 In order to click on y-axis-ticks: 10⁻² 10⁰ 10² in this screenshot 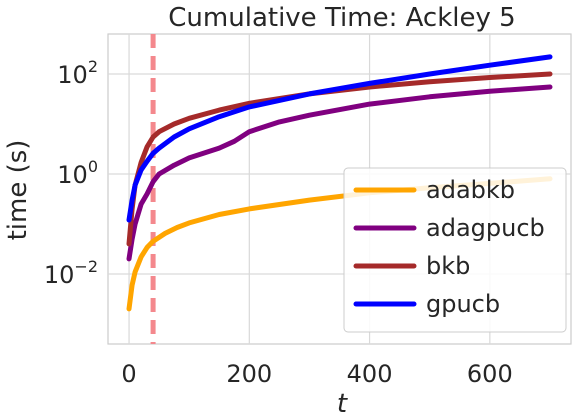, I will do `click(71, 173)`.